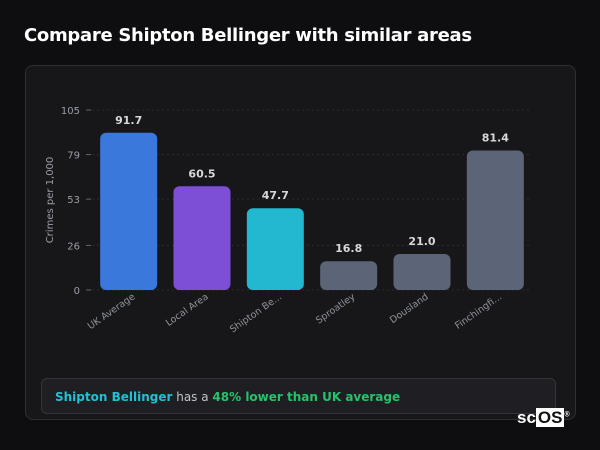  I want to click on bar-value-label: 47.7, so click(275, 195).